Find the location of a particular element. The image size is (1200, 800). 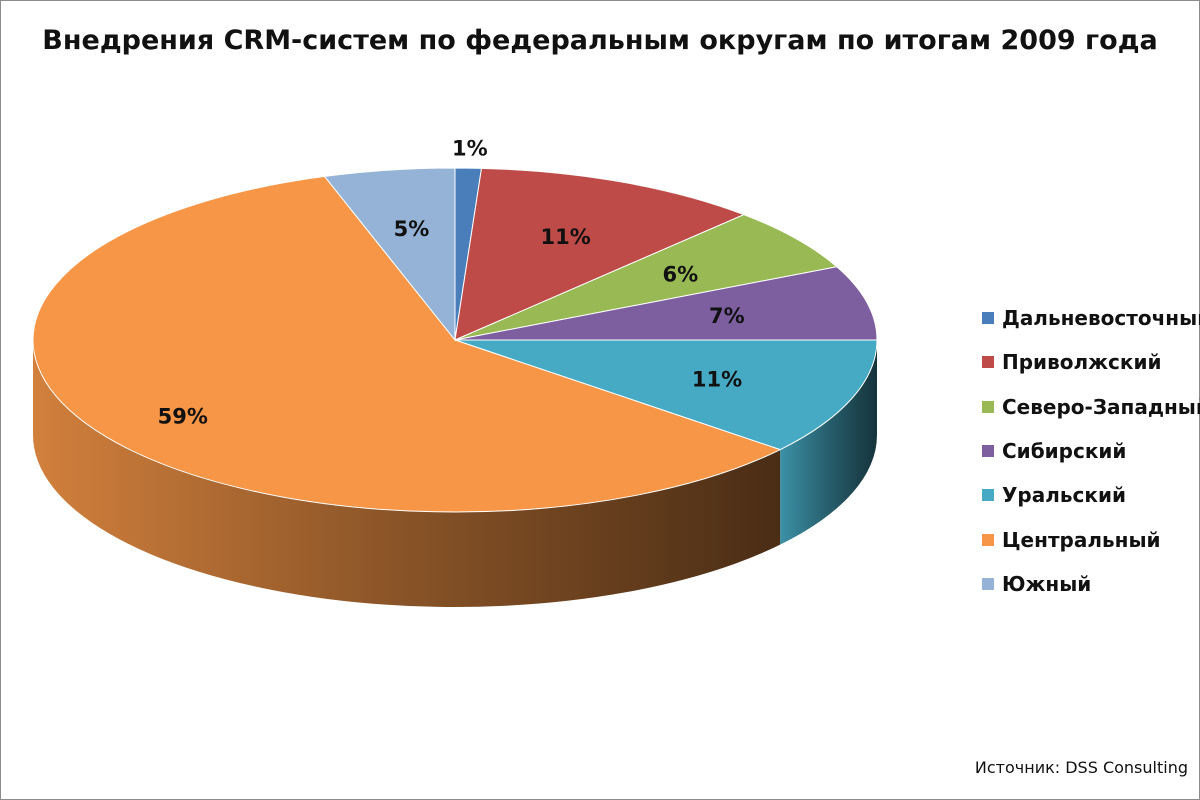

data-label-Северо-Западный: 6% is located at coordinates (680, 274).